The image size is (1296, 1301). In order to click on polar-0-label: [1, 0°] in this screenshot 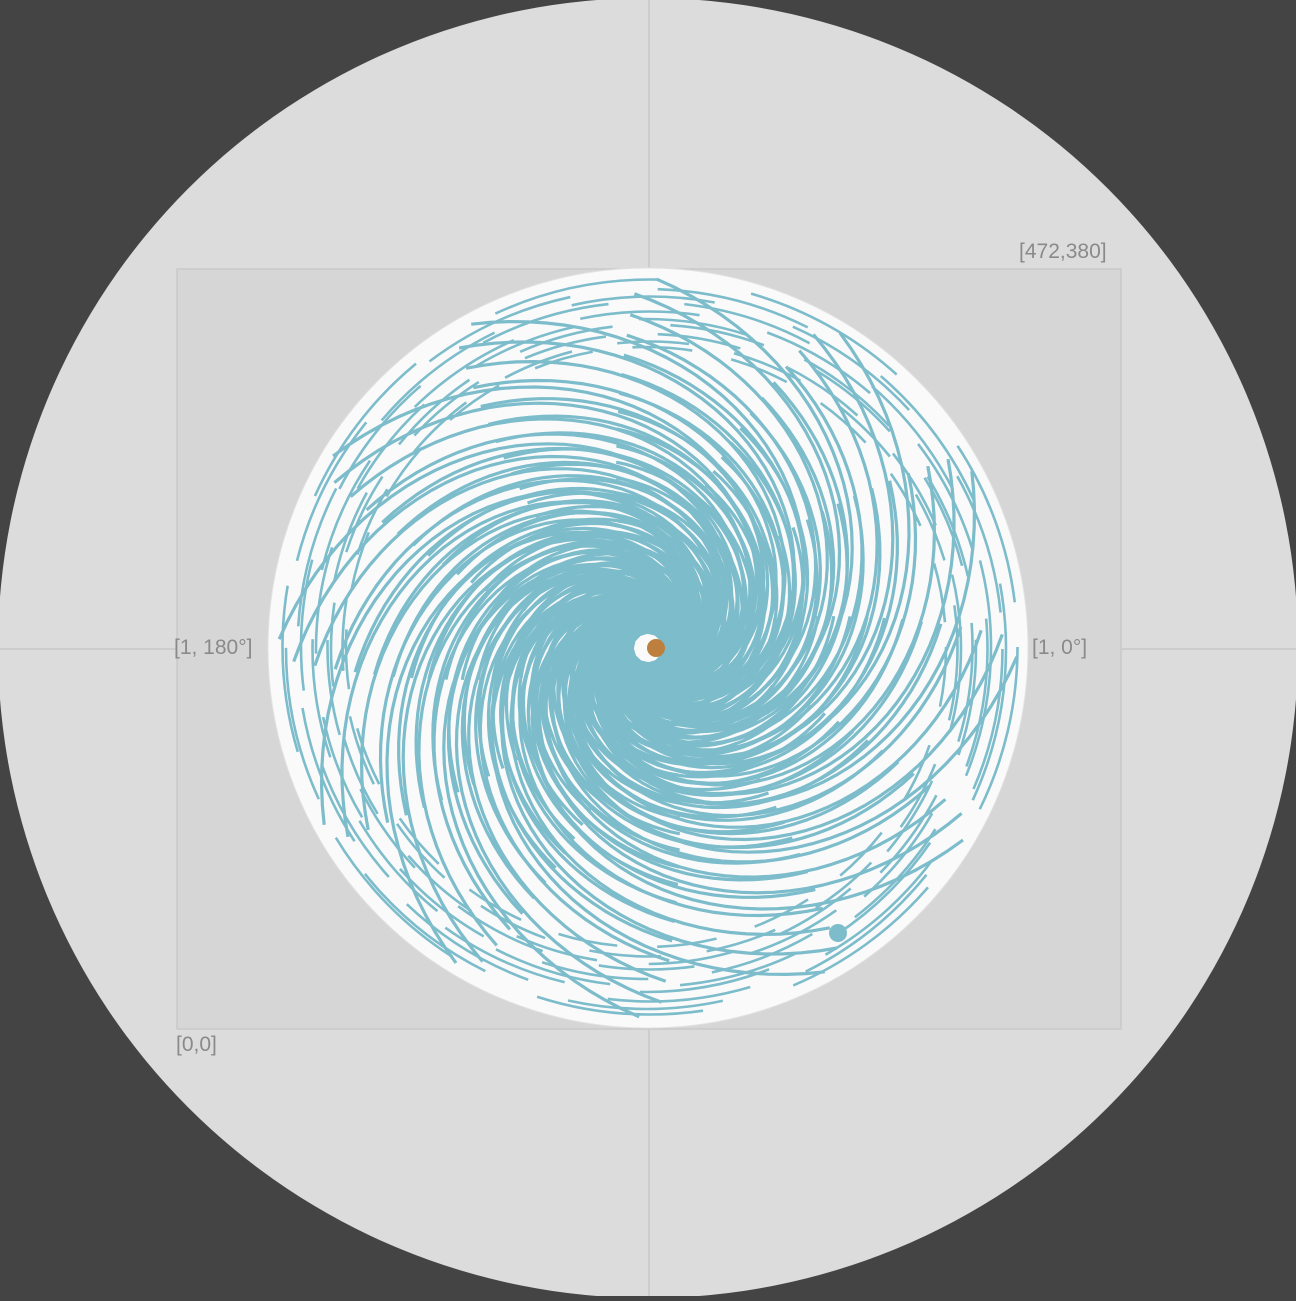, I will do `click(1060, 647)`.